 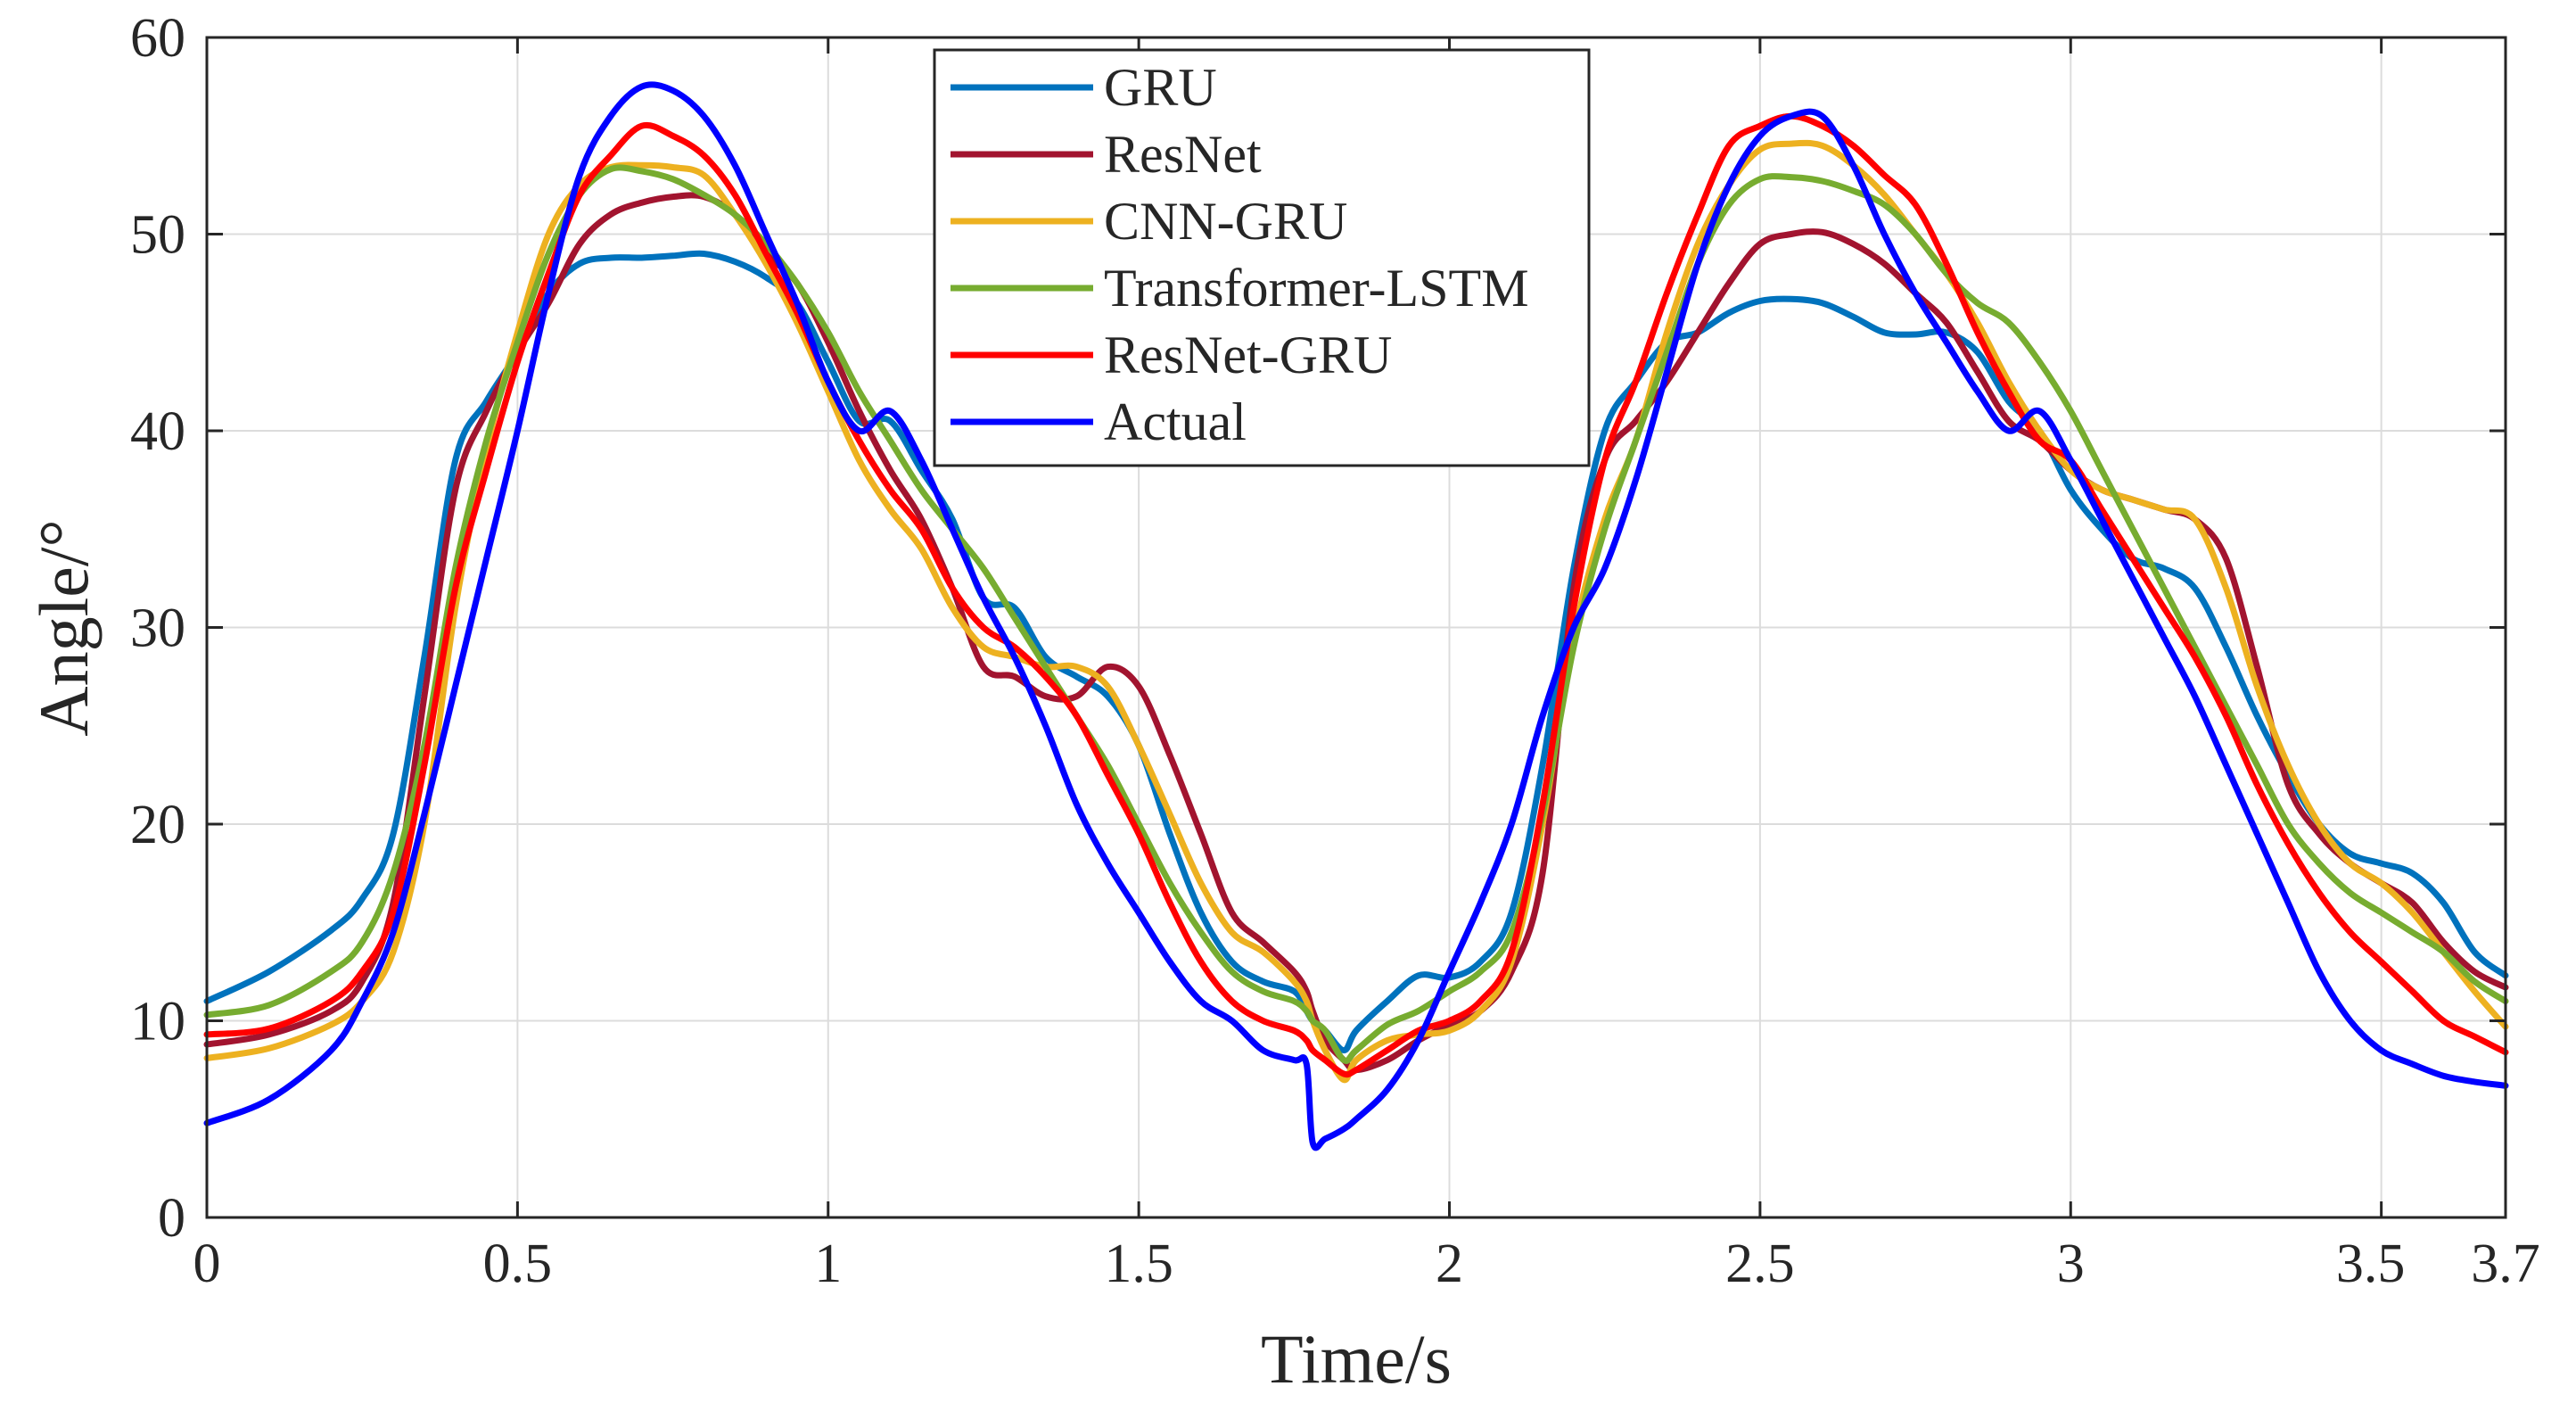 I want to click on legend-label-gru: GRU, so click(x=1160, y=87).